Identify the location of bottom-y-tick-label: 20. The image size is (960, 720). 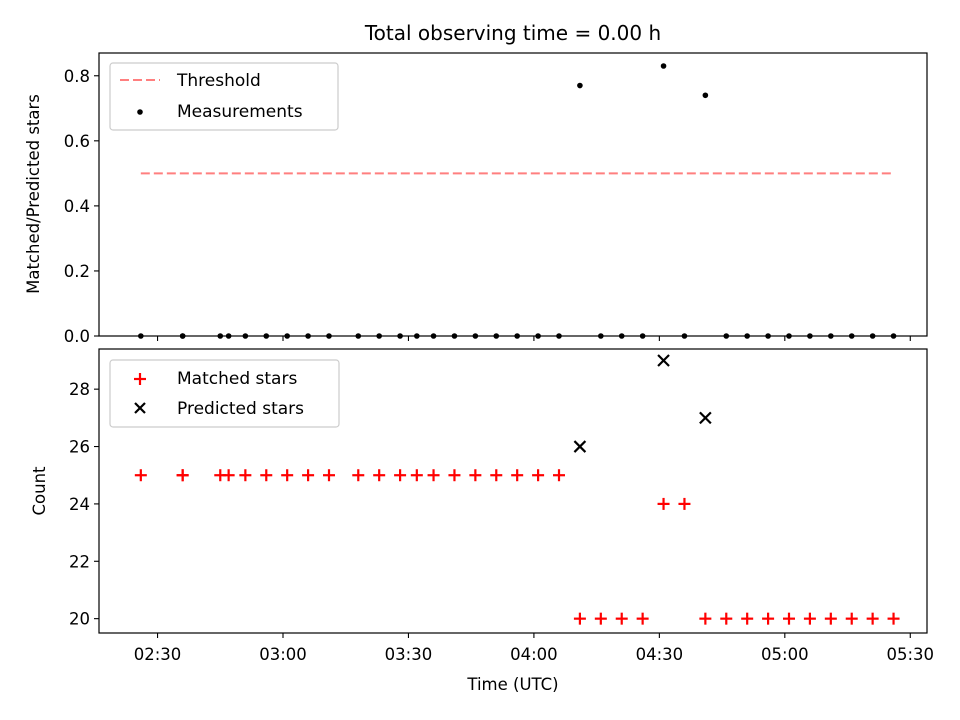
(79, 619).